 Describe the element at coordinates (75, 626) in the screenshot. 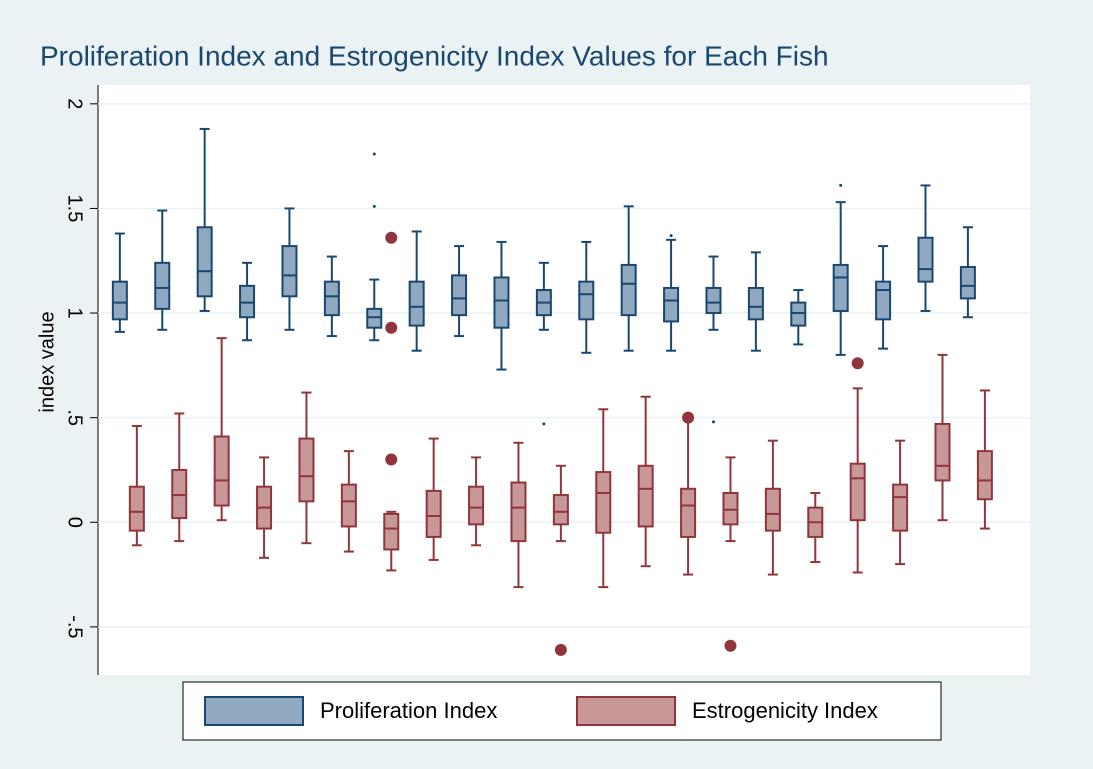

I see `y-tick-label: -.5` at that location.